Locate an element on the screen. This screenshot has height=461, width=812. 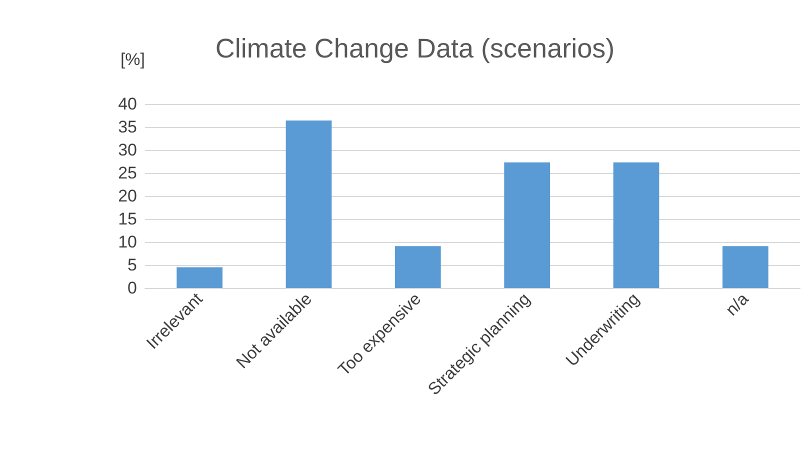
y-tick-label: 35 is located at coordinates (127, 127).